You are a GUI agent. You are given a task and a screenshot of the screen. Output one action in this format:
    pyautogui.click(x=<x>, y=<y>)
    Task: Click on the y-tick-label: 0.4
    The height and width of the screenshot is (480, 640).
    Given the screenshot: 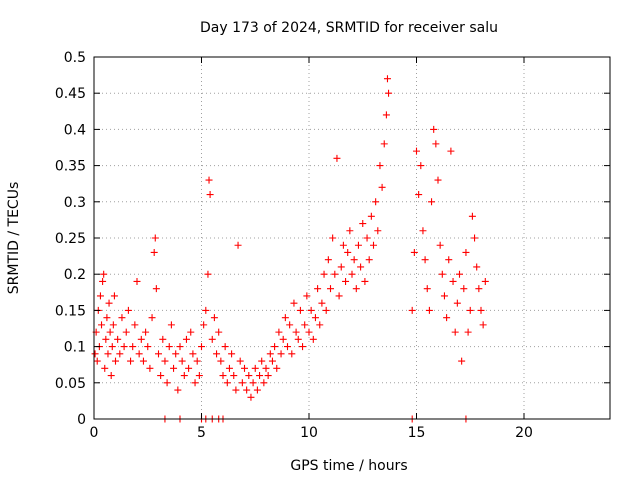 What is the action you would take?
    pyautogui.click(x=75, y=130)
    